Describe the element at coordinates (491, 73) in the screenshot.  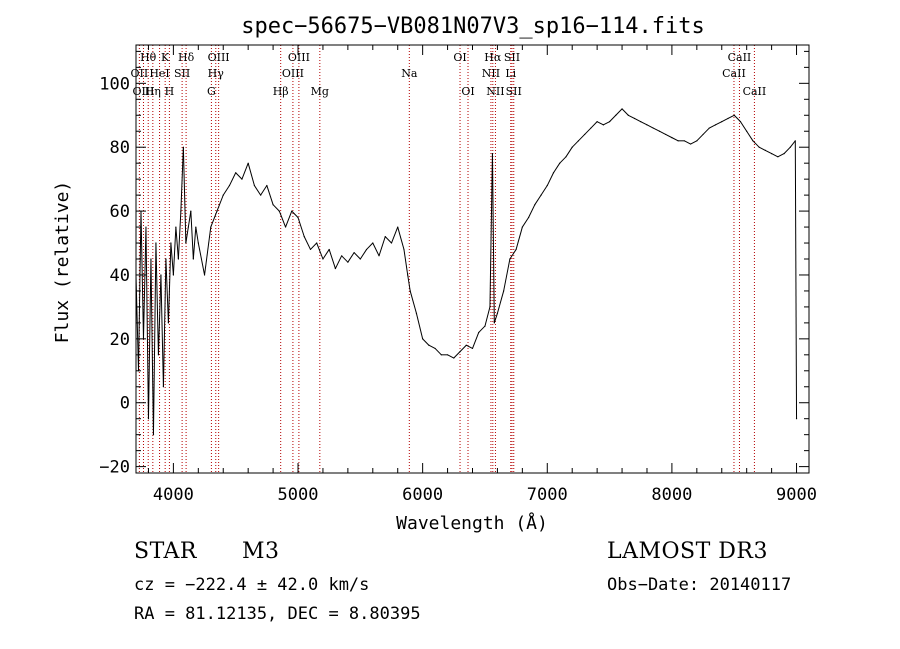
I see `spectral-line-label: NII` at that location.